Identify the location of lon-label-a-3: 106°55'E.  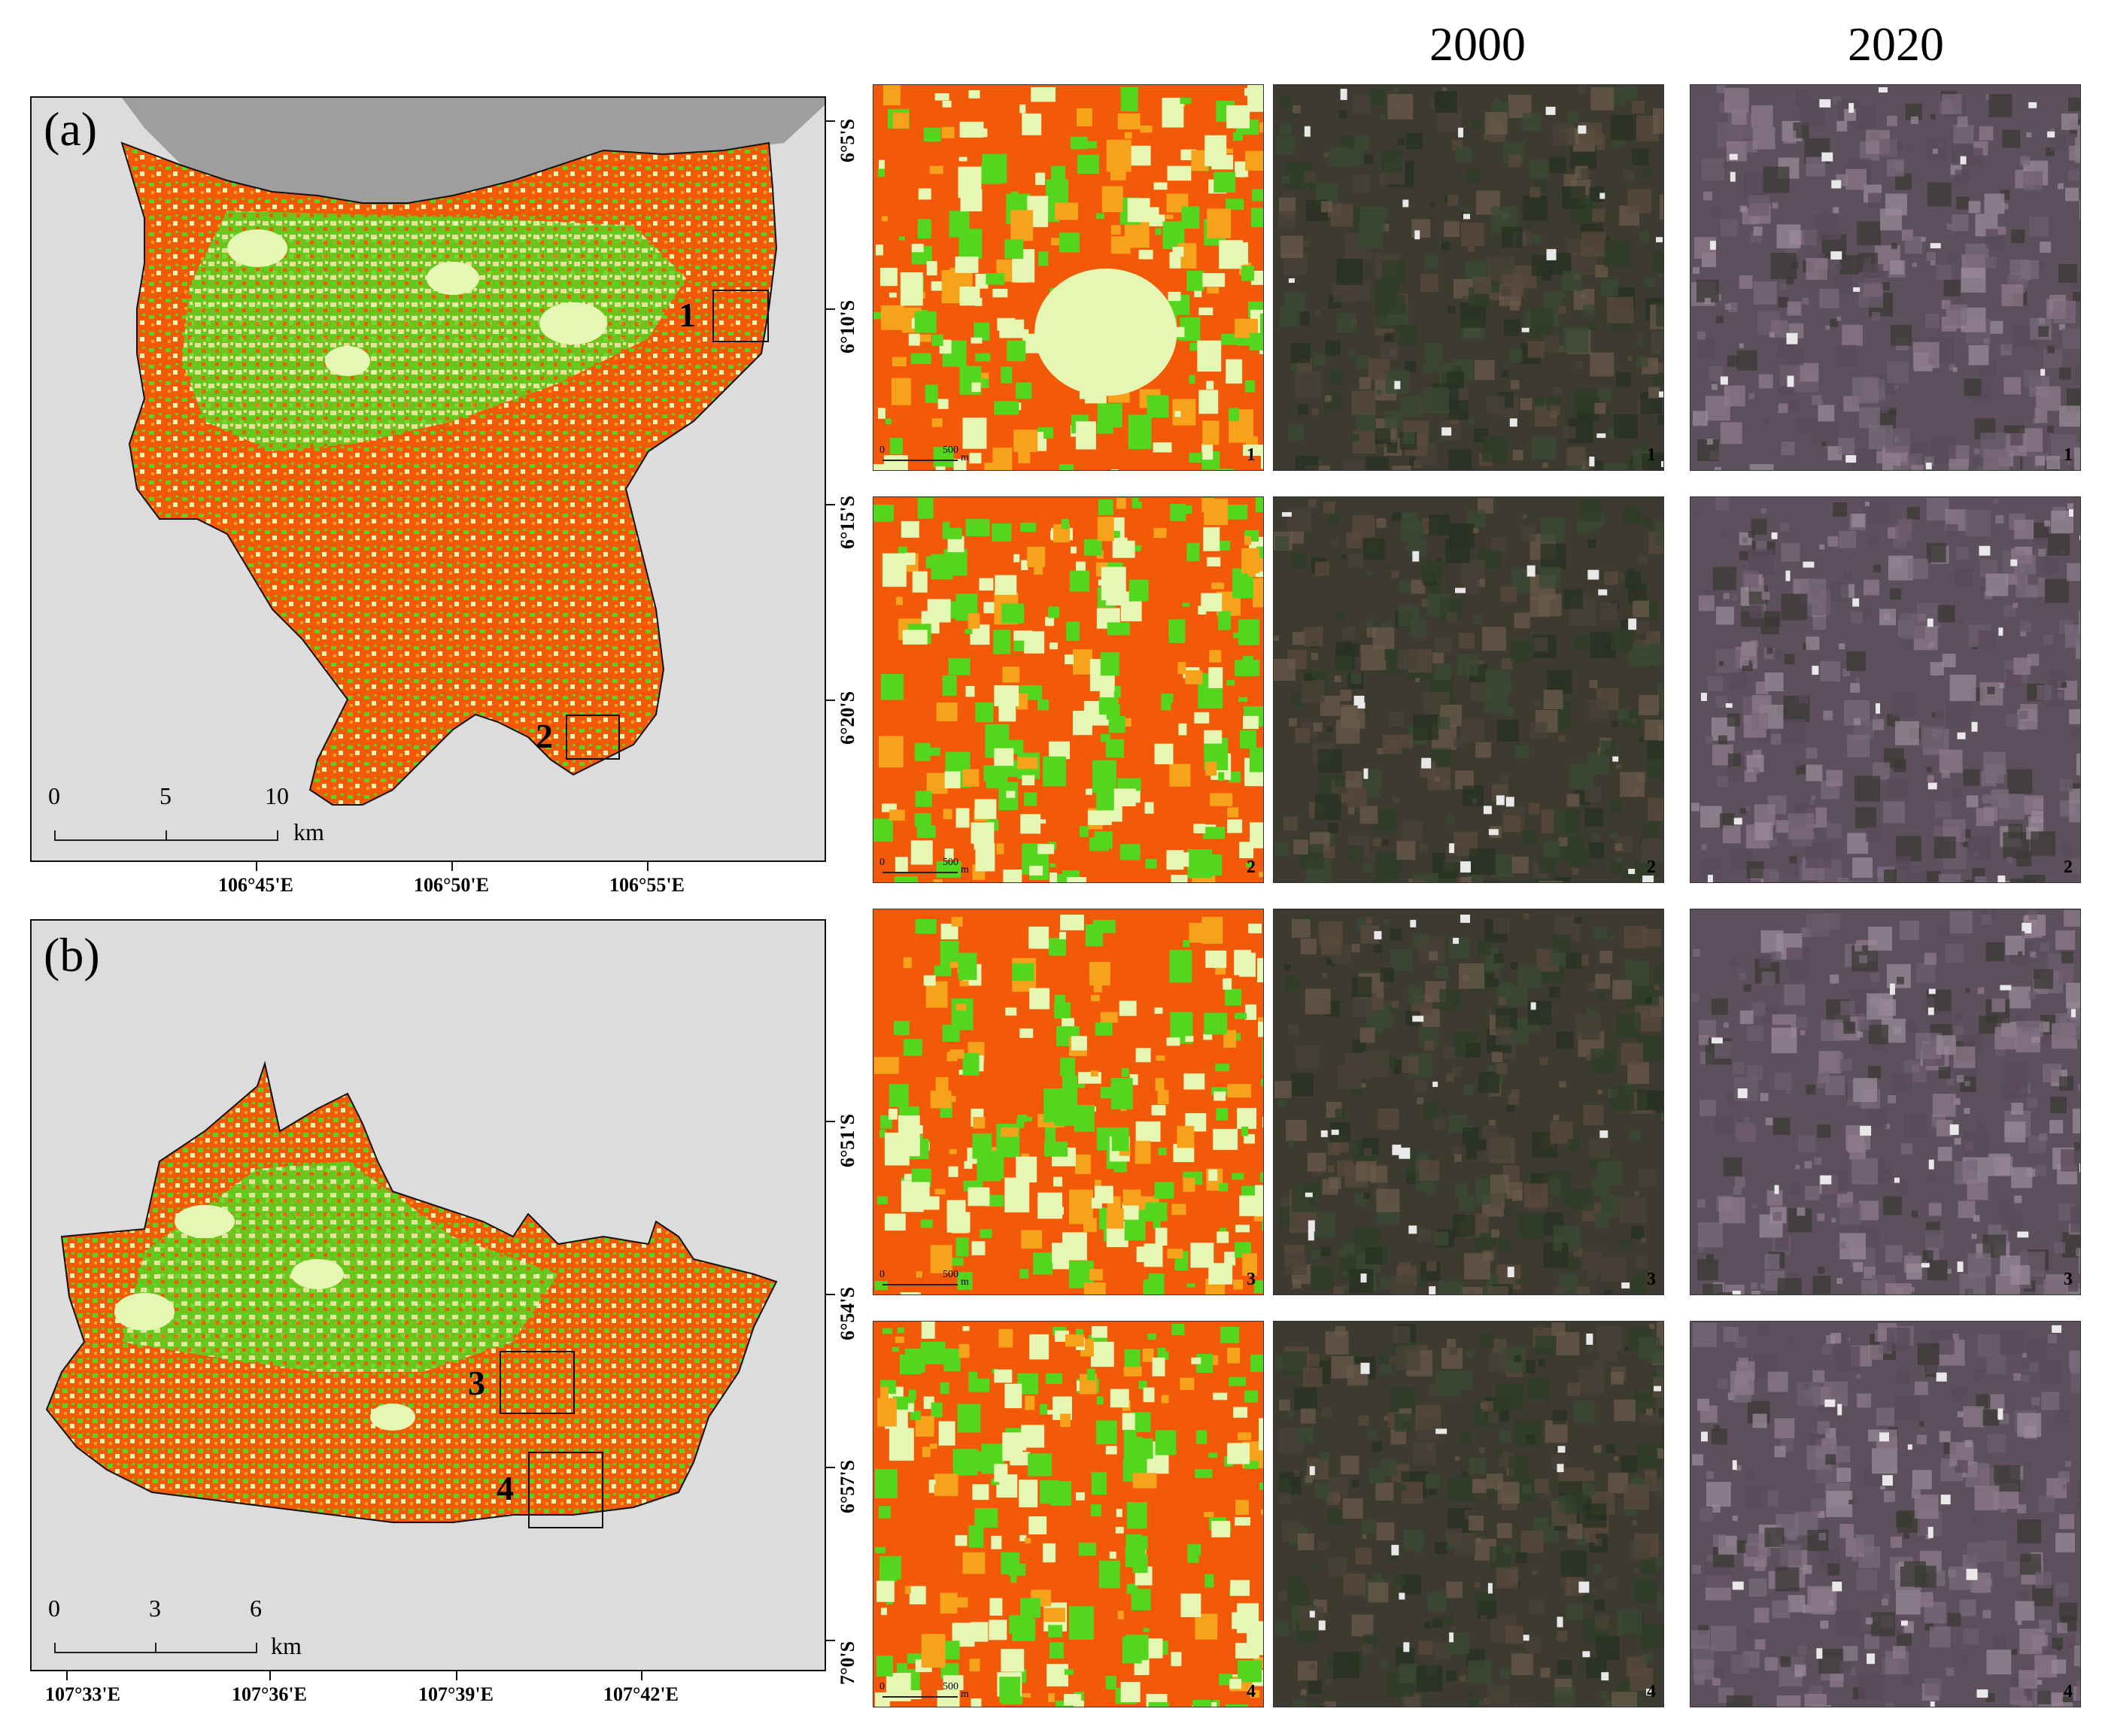
(647, 885).